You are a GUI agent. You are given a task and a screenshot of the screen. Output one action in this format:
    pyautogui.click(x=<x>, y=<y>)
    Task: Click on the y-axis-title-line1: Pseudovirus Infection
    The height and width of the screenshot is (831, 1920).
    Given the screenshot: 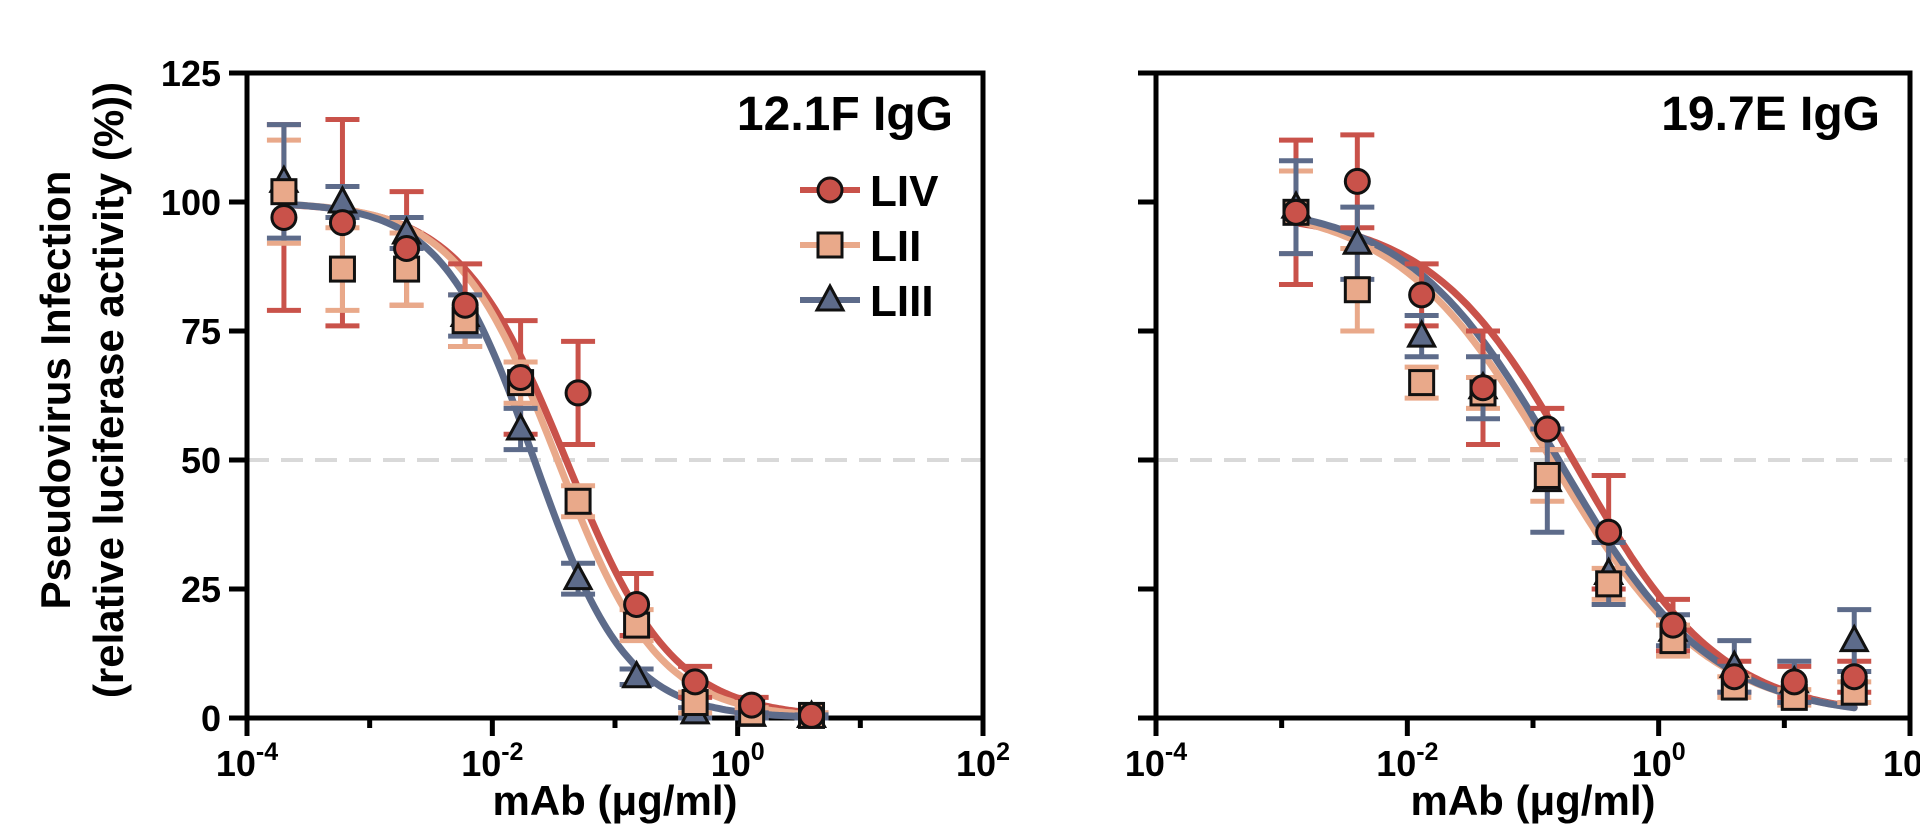 What is the action you would take?
    pyautogui.click(x=55, y=390)
    